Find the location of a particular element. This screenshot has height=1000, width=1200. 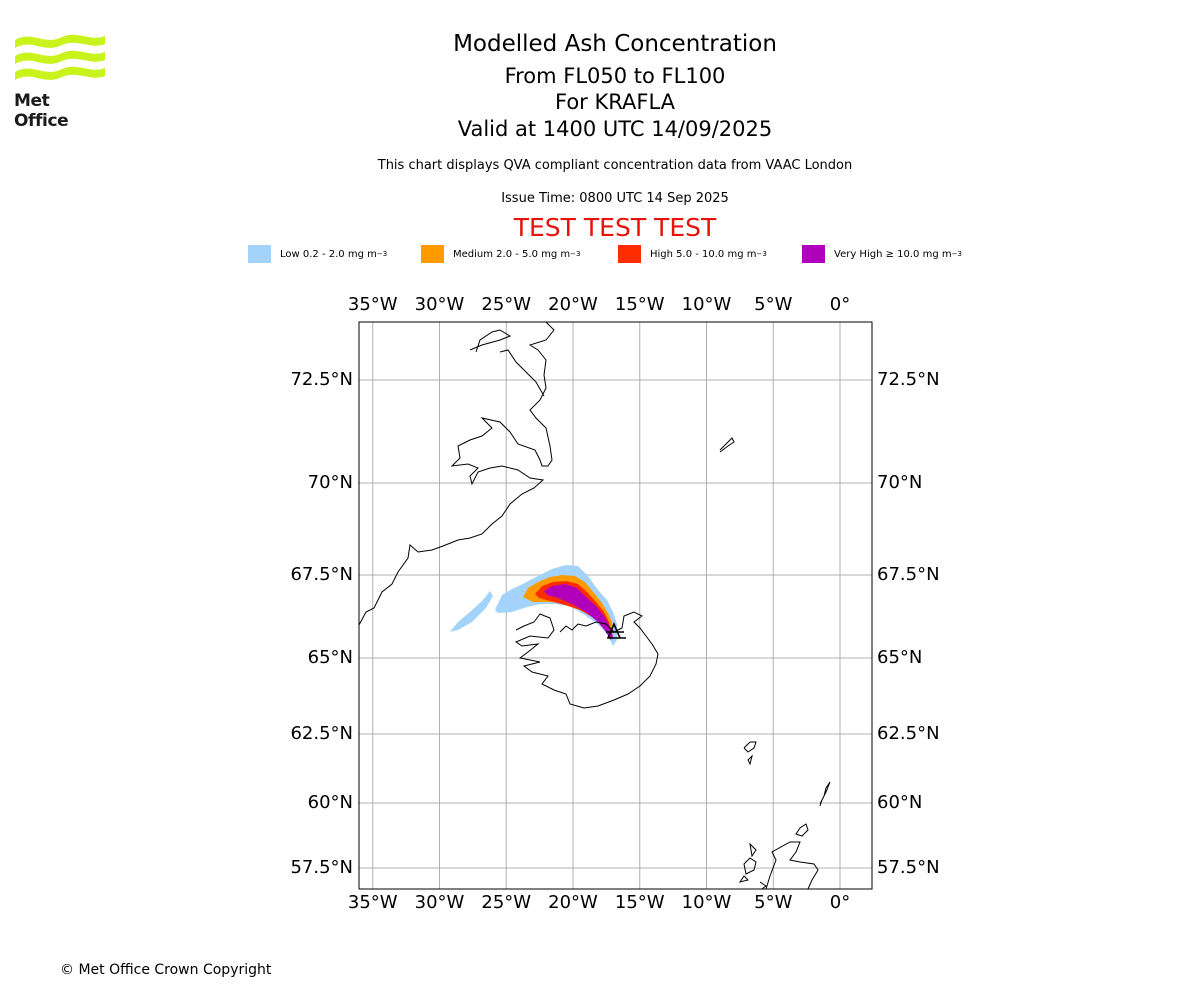

lon-tick-label-bottom: 10°W is located at coordinates (706, 902).